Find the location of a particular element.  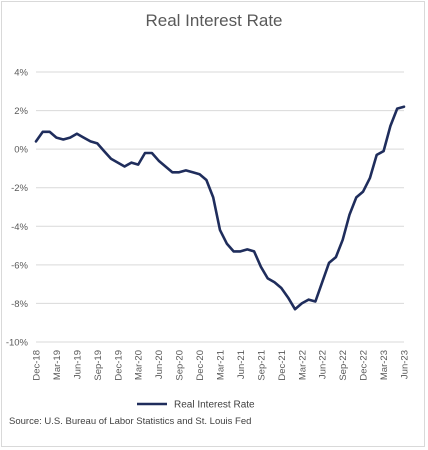

y-tick-label: 0% is located at coordinates (21, 150).